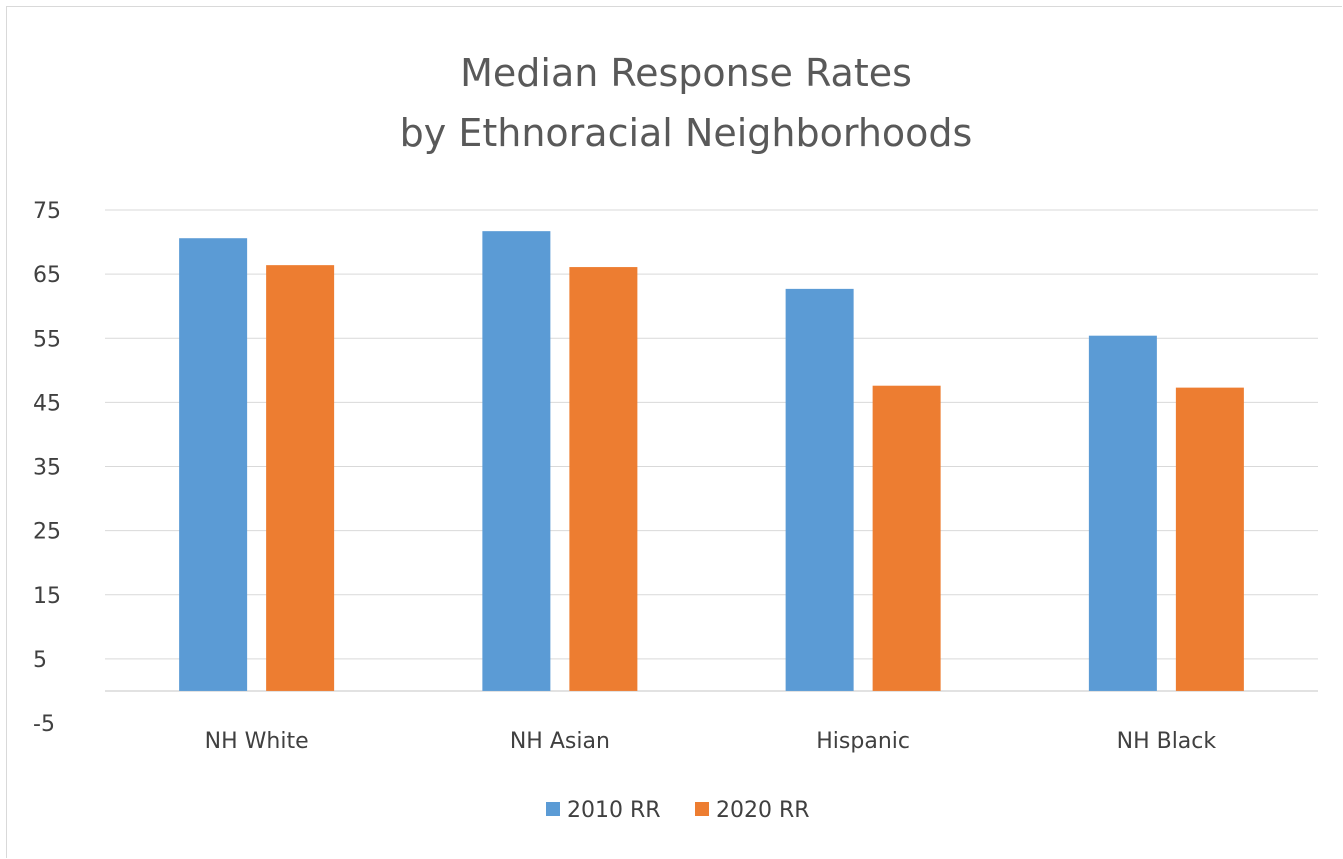  Describe the element at coordinates (614, 810) in the screenshot. I see `legend-label: 2010 RR` at that location.